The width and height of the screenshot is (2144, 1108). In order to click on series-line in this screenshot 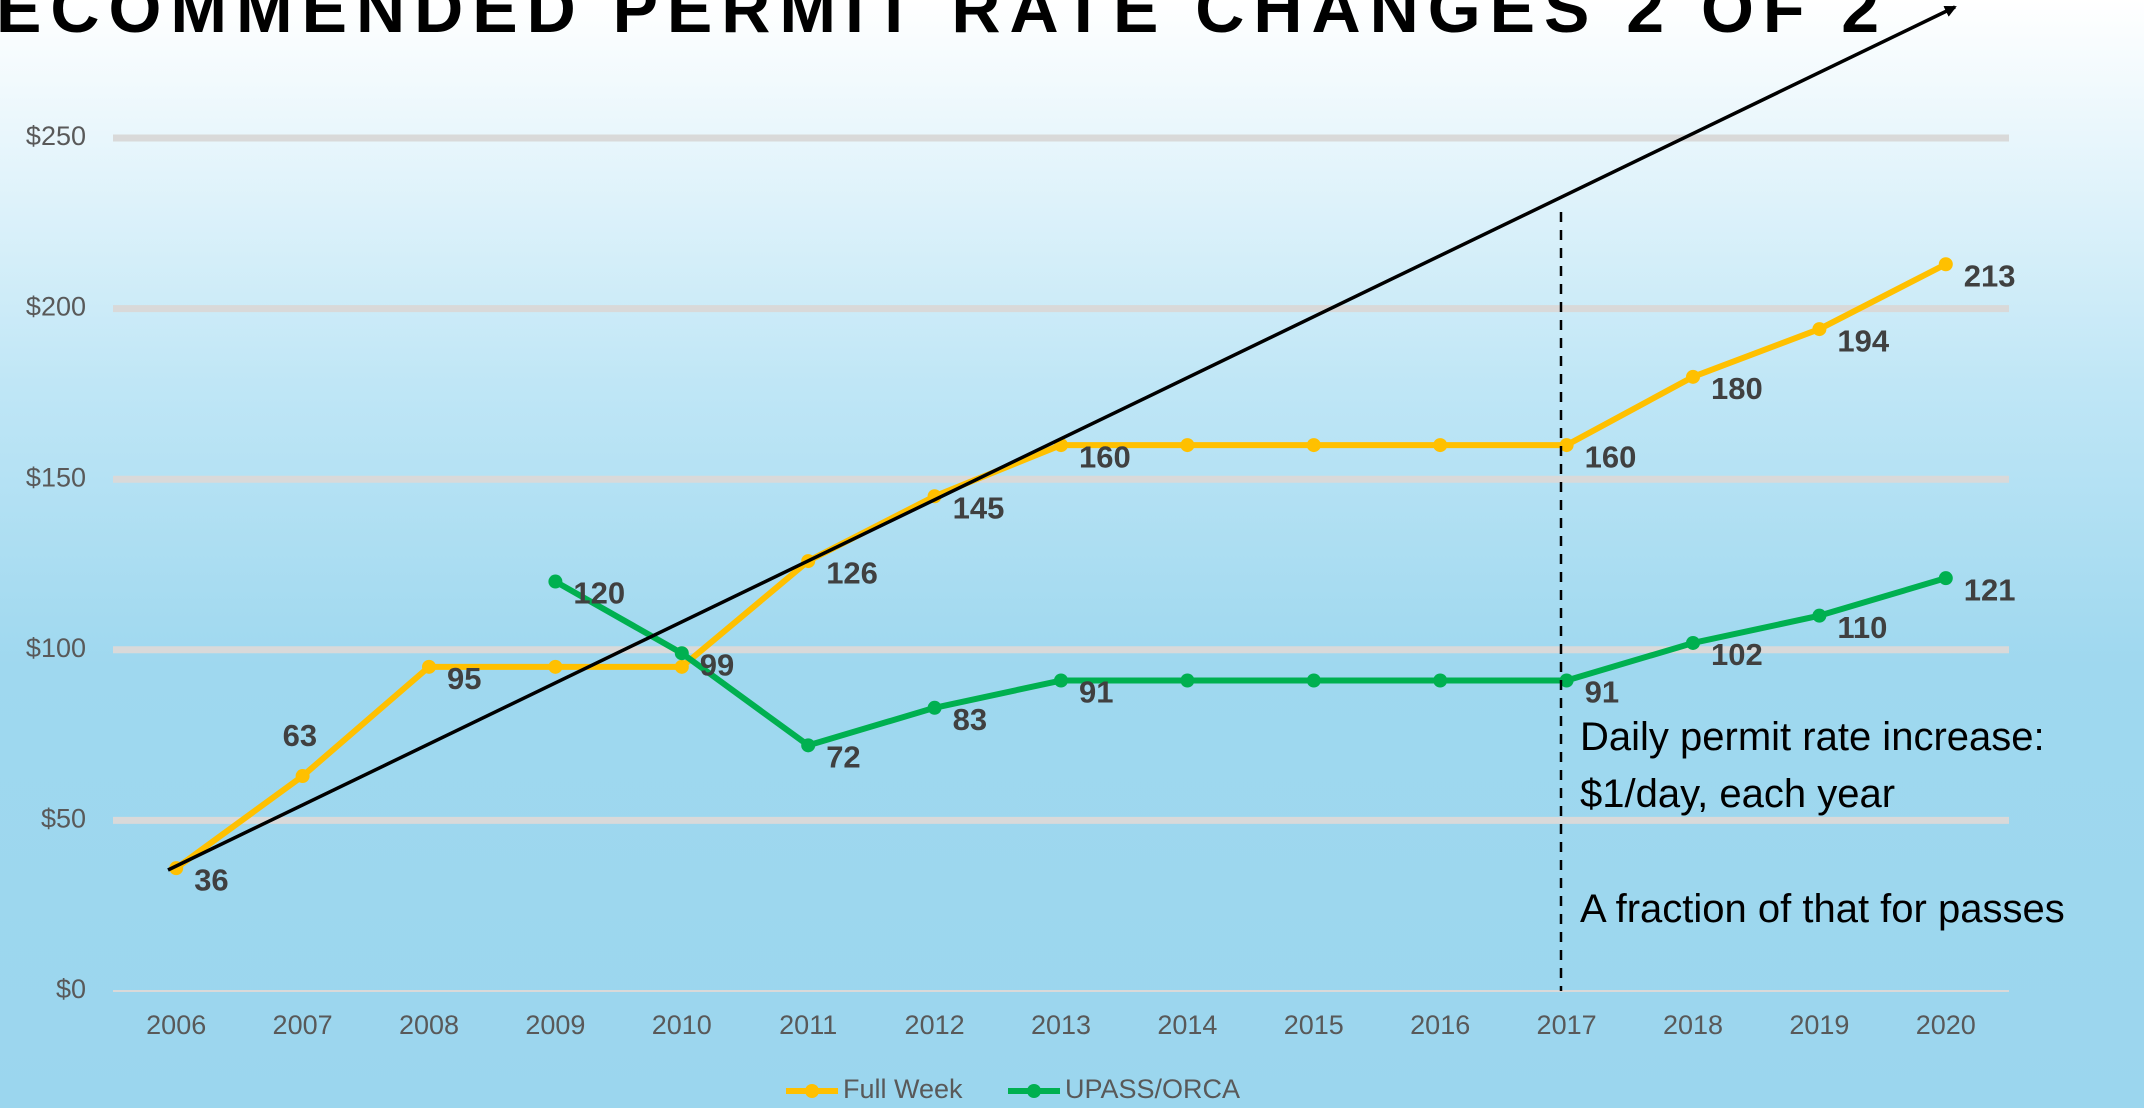, I will do `click(1250, 662)`.